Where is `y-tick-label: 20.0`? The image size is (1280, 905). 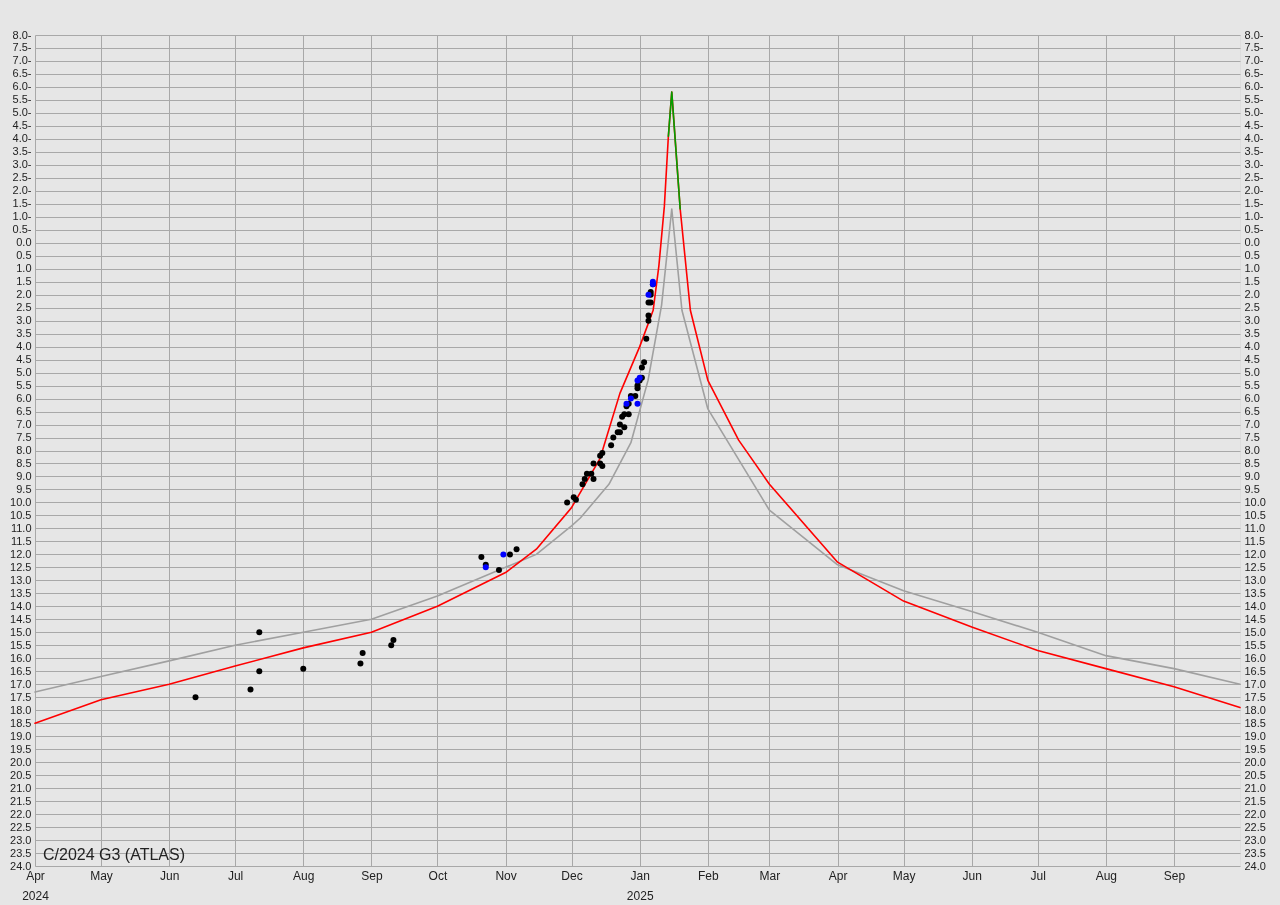
y-tick-label: 20.0 is located at coordinates (21, 761).